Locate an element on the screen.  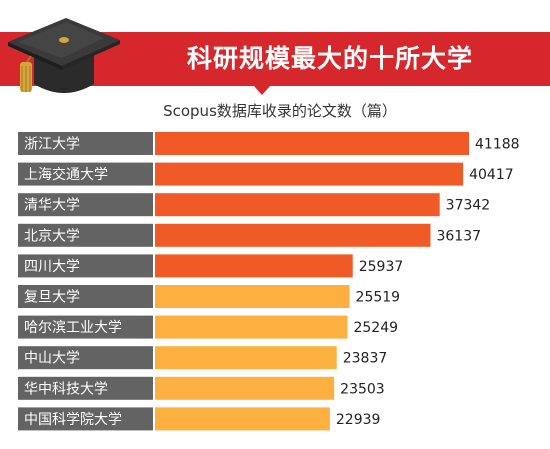
category-label: 华中科技大学 is located at coordinates (66, 389).